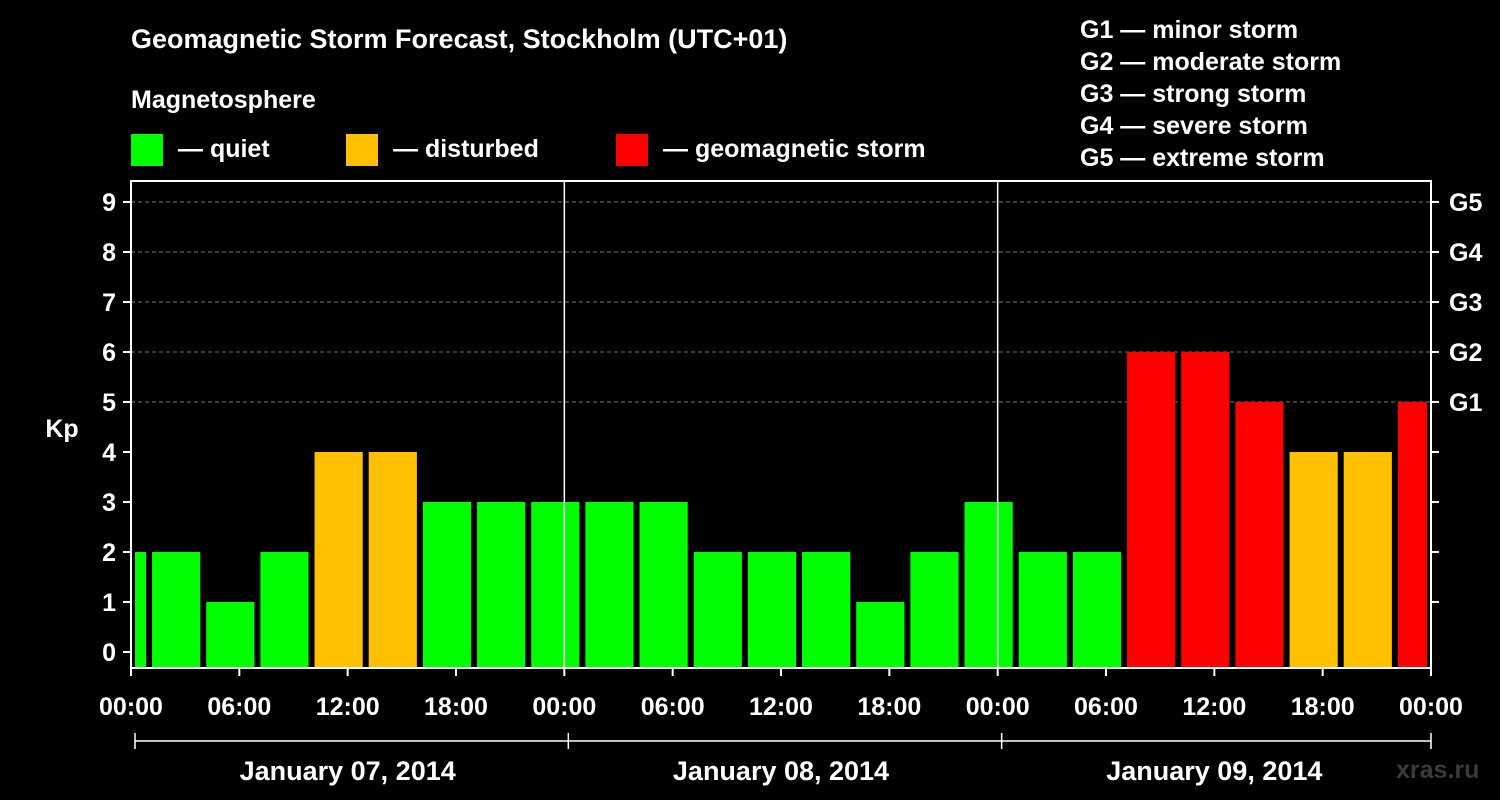 This screenshot has width=1500, height=800. What do you see at coordinates (362, 150) in the screenshot?
I see `legend-swatch-disturbed` at bounding box center [362, 150].